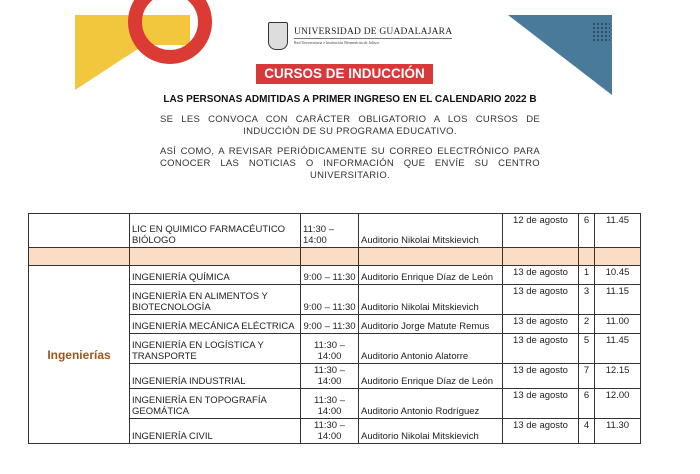 Image resolution: width=700 pixels, height=474 pixels. What do you see at coordinates (586, 324) in the screenshot?
I see `group: 2` at bounding box center [586, 324].